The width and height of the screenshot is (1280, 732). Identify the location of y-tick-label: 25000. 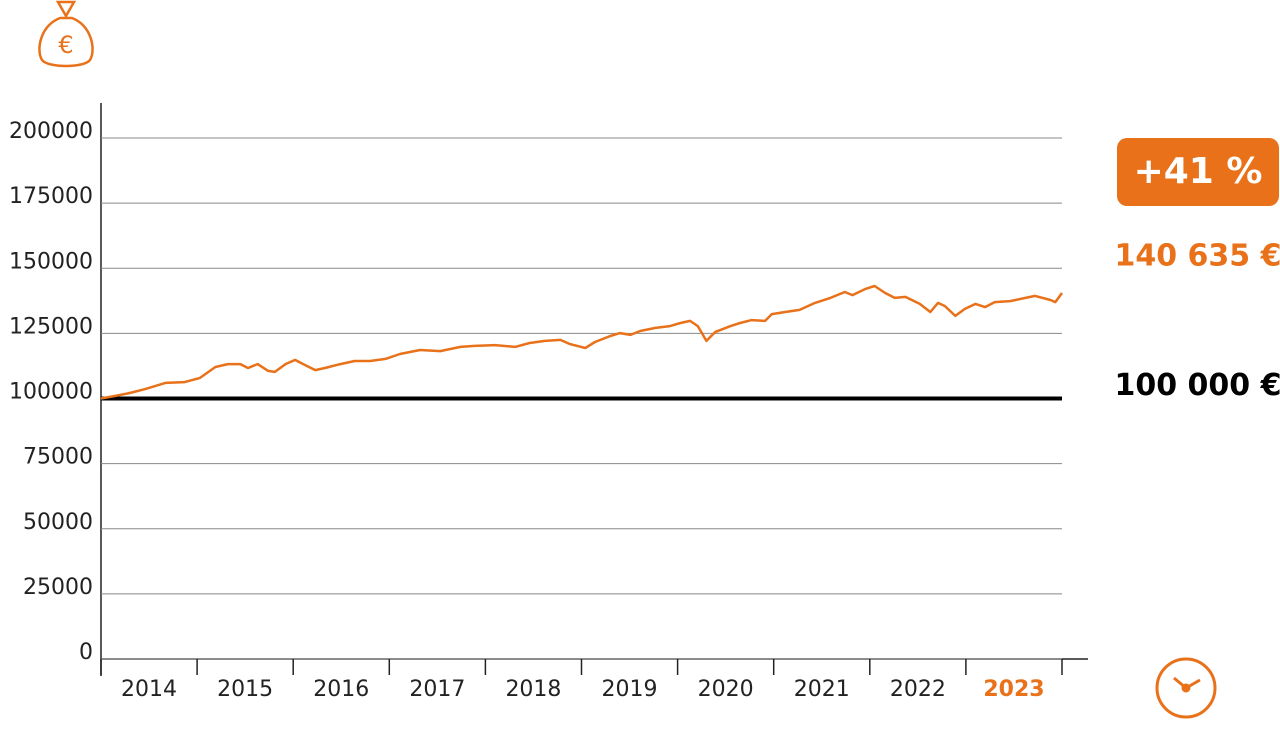
(58, 587).